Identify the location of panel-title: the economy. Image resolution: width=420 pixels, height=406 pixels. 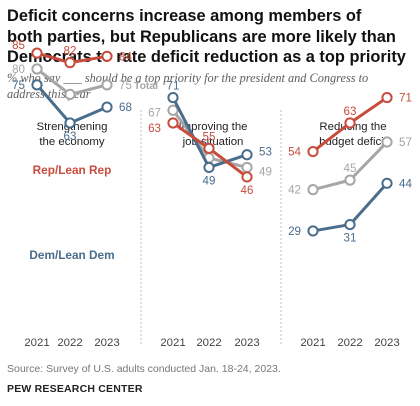
(72, 142).